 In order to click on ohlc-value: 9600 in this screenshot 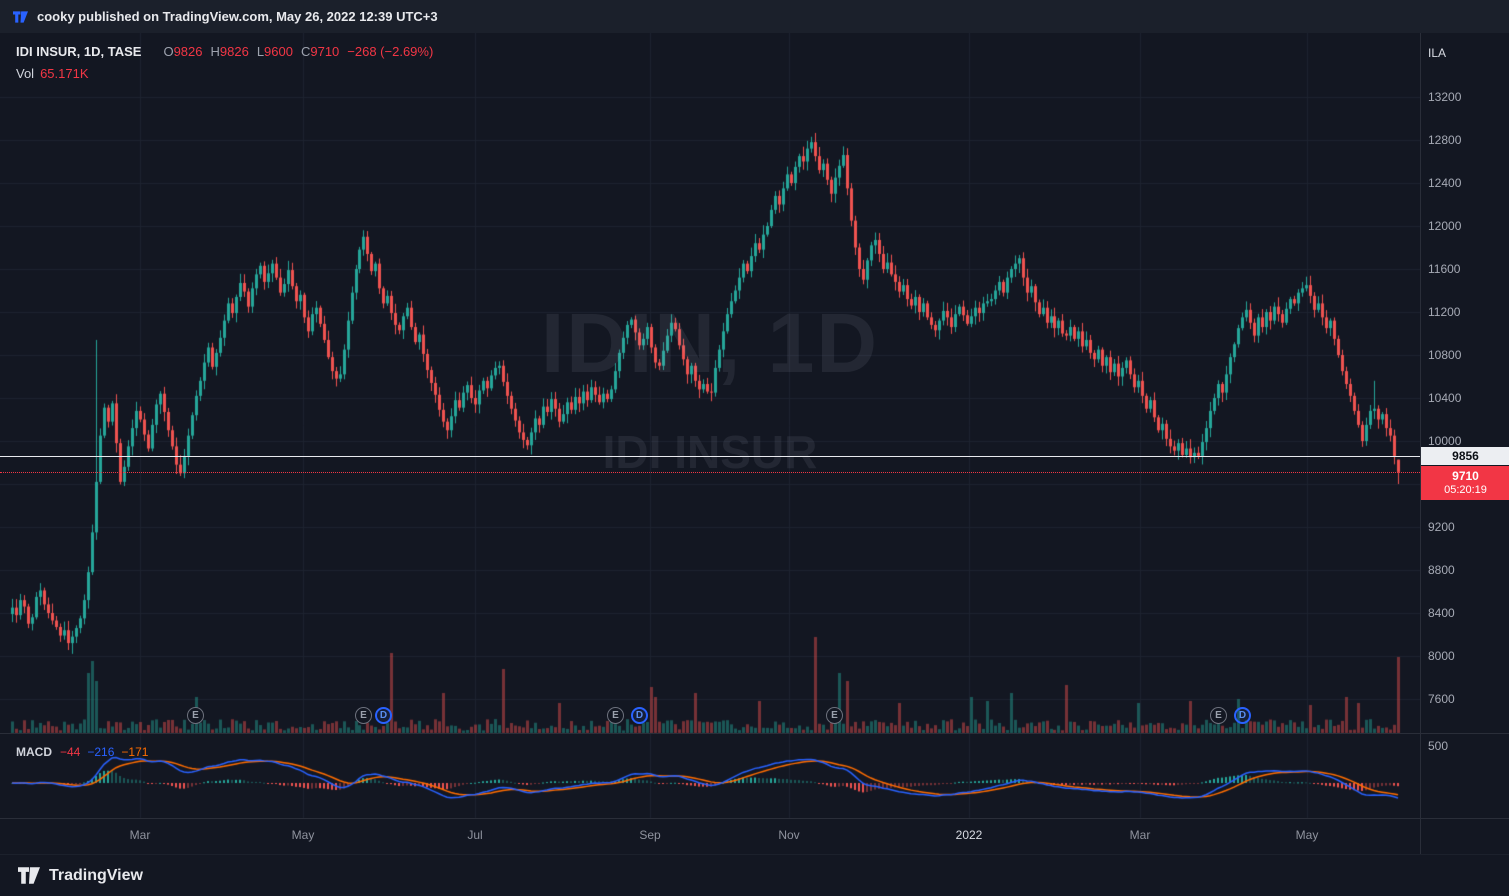, I will do `click(278, 51)`.